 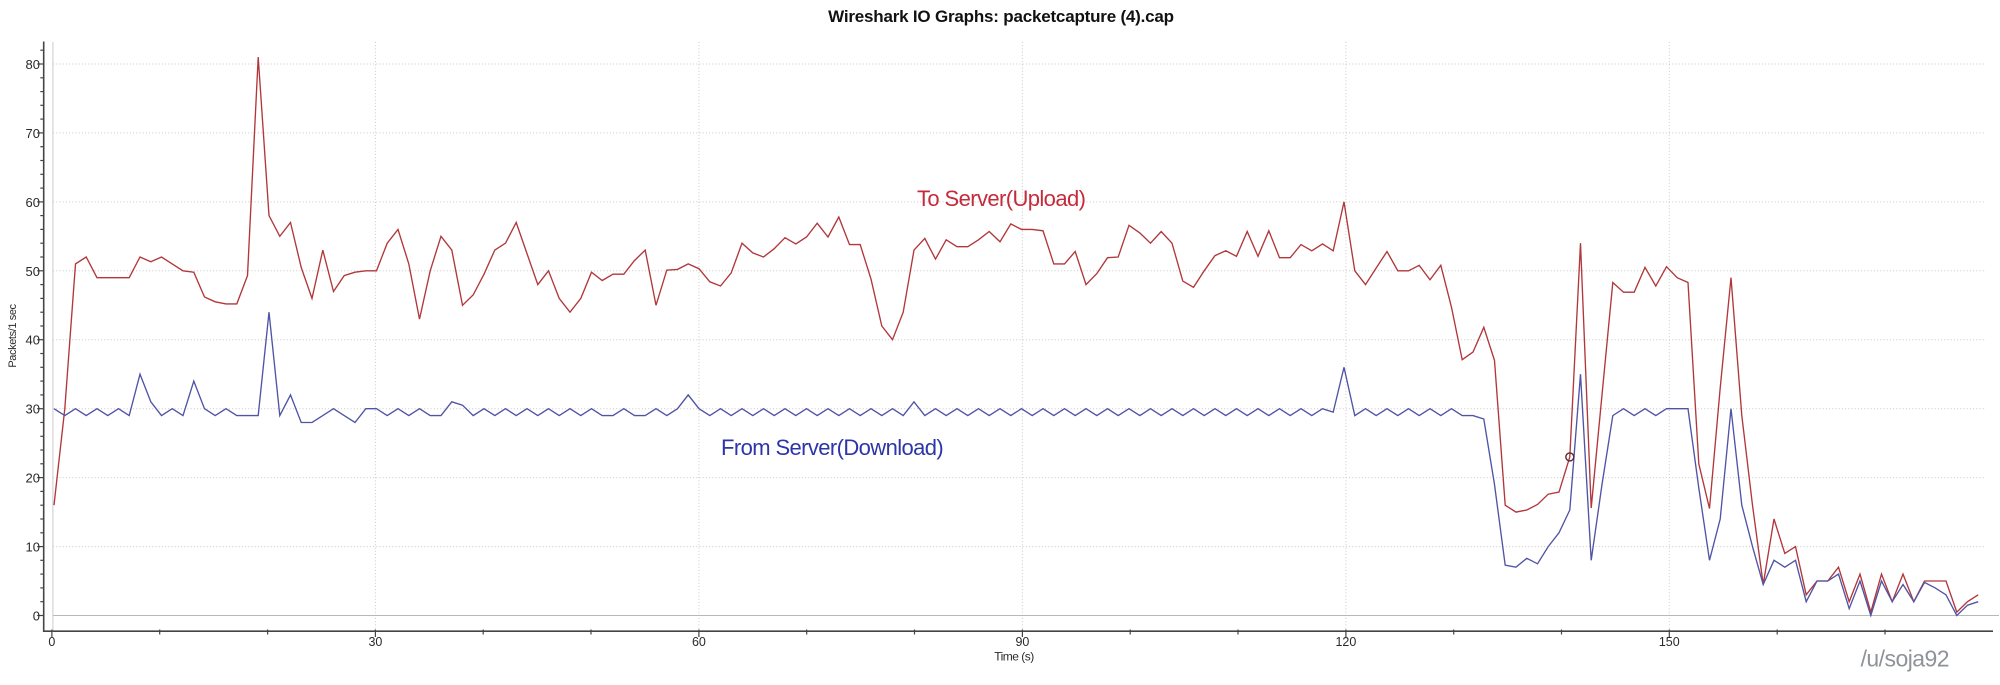 What do you see at coordinates (1014, 657) in the screenshot?
I see `svg-text: Time (s)` at bounding box center [1014, 657].